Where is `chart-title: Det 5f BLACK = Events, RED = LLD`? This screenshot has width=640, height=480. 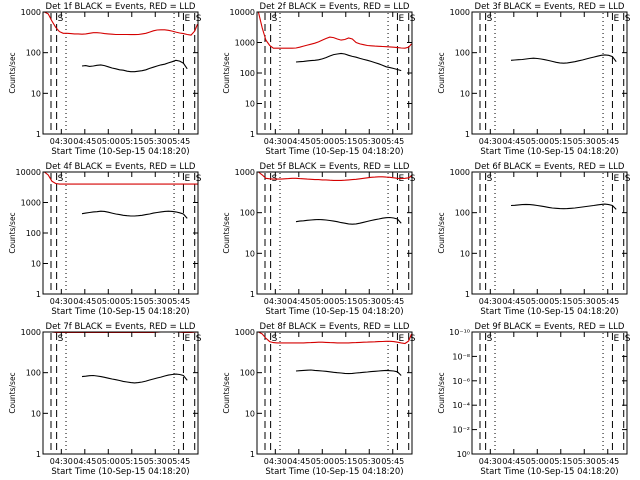 chart-title: Det 5f BLACK = Events, RED = LLD is located at coordinates (335, 167).